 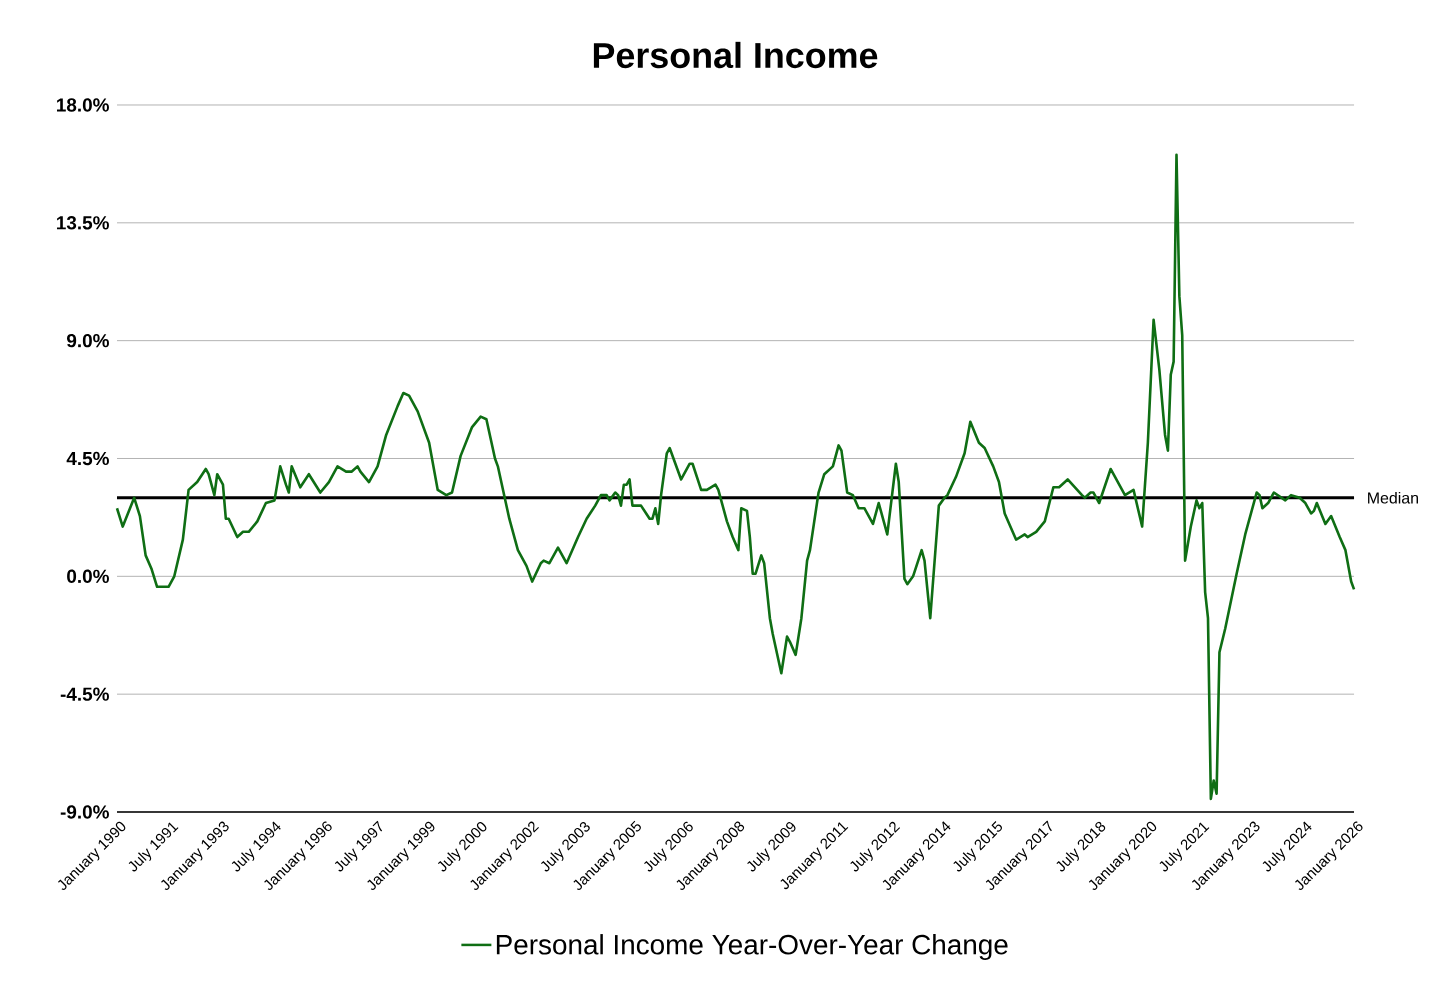 I want to click on y-tick-label: -9.0%, so click(x=84, y=812).